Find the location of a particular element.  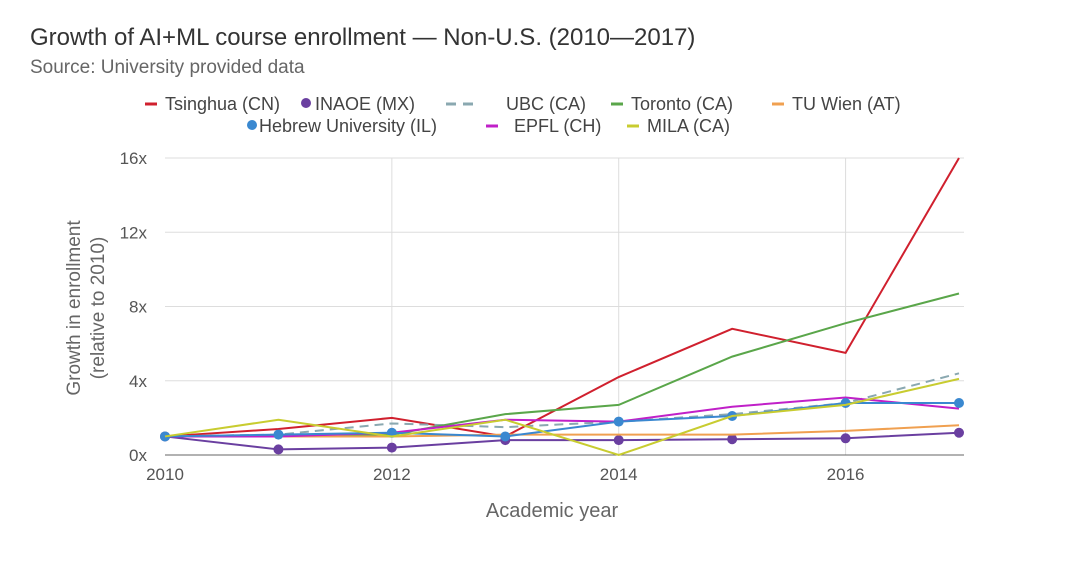

legend-label: TU Wien (AT) is located at coordinates (846, 104).